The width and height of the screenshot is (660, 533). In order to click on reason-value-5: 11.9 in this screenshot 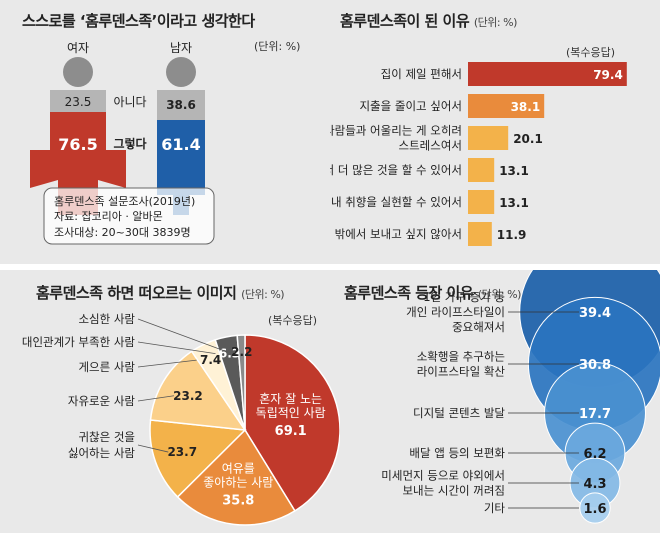, I will do `click(512, 235)`.